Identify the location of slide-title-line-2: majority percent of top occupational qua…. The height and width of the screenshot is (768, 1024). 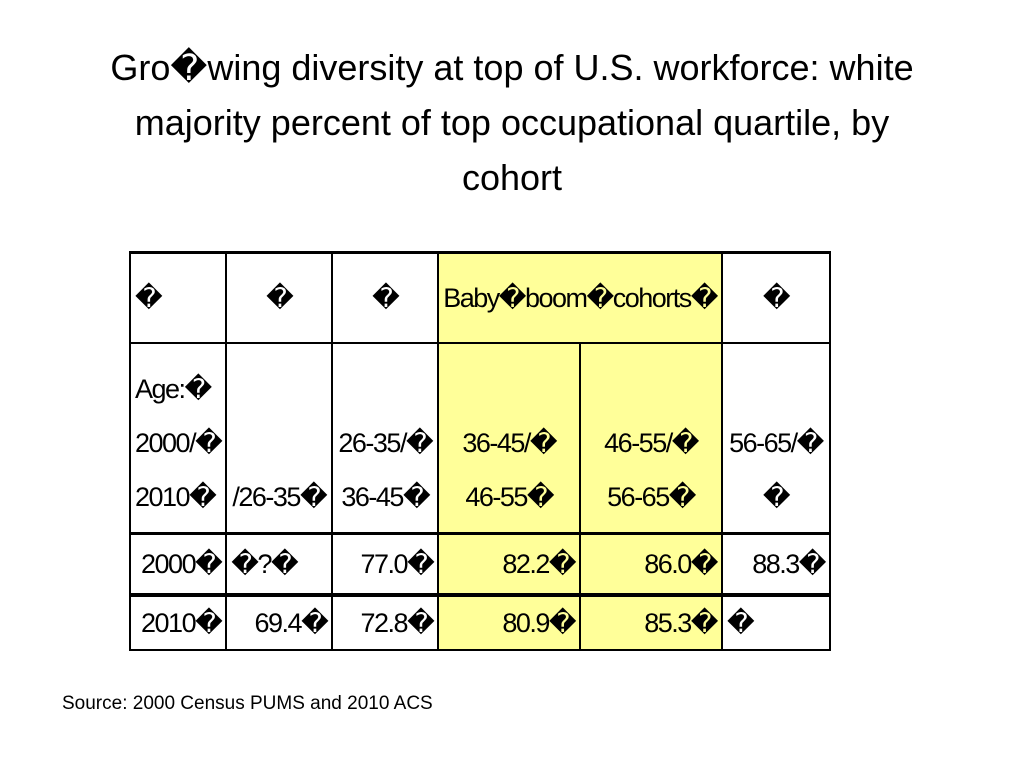
(512, 122).